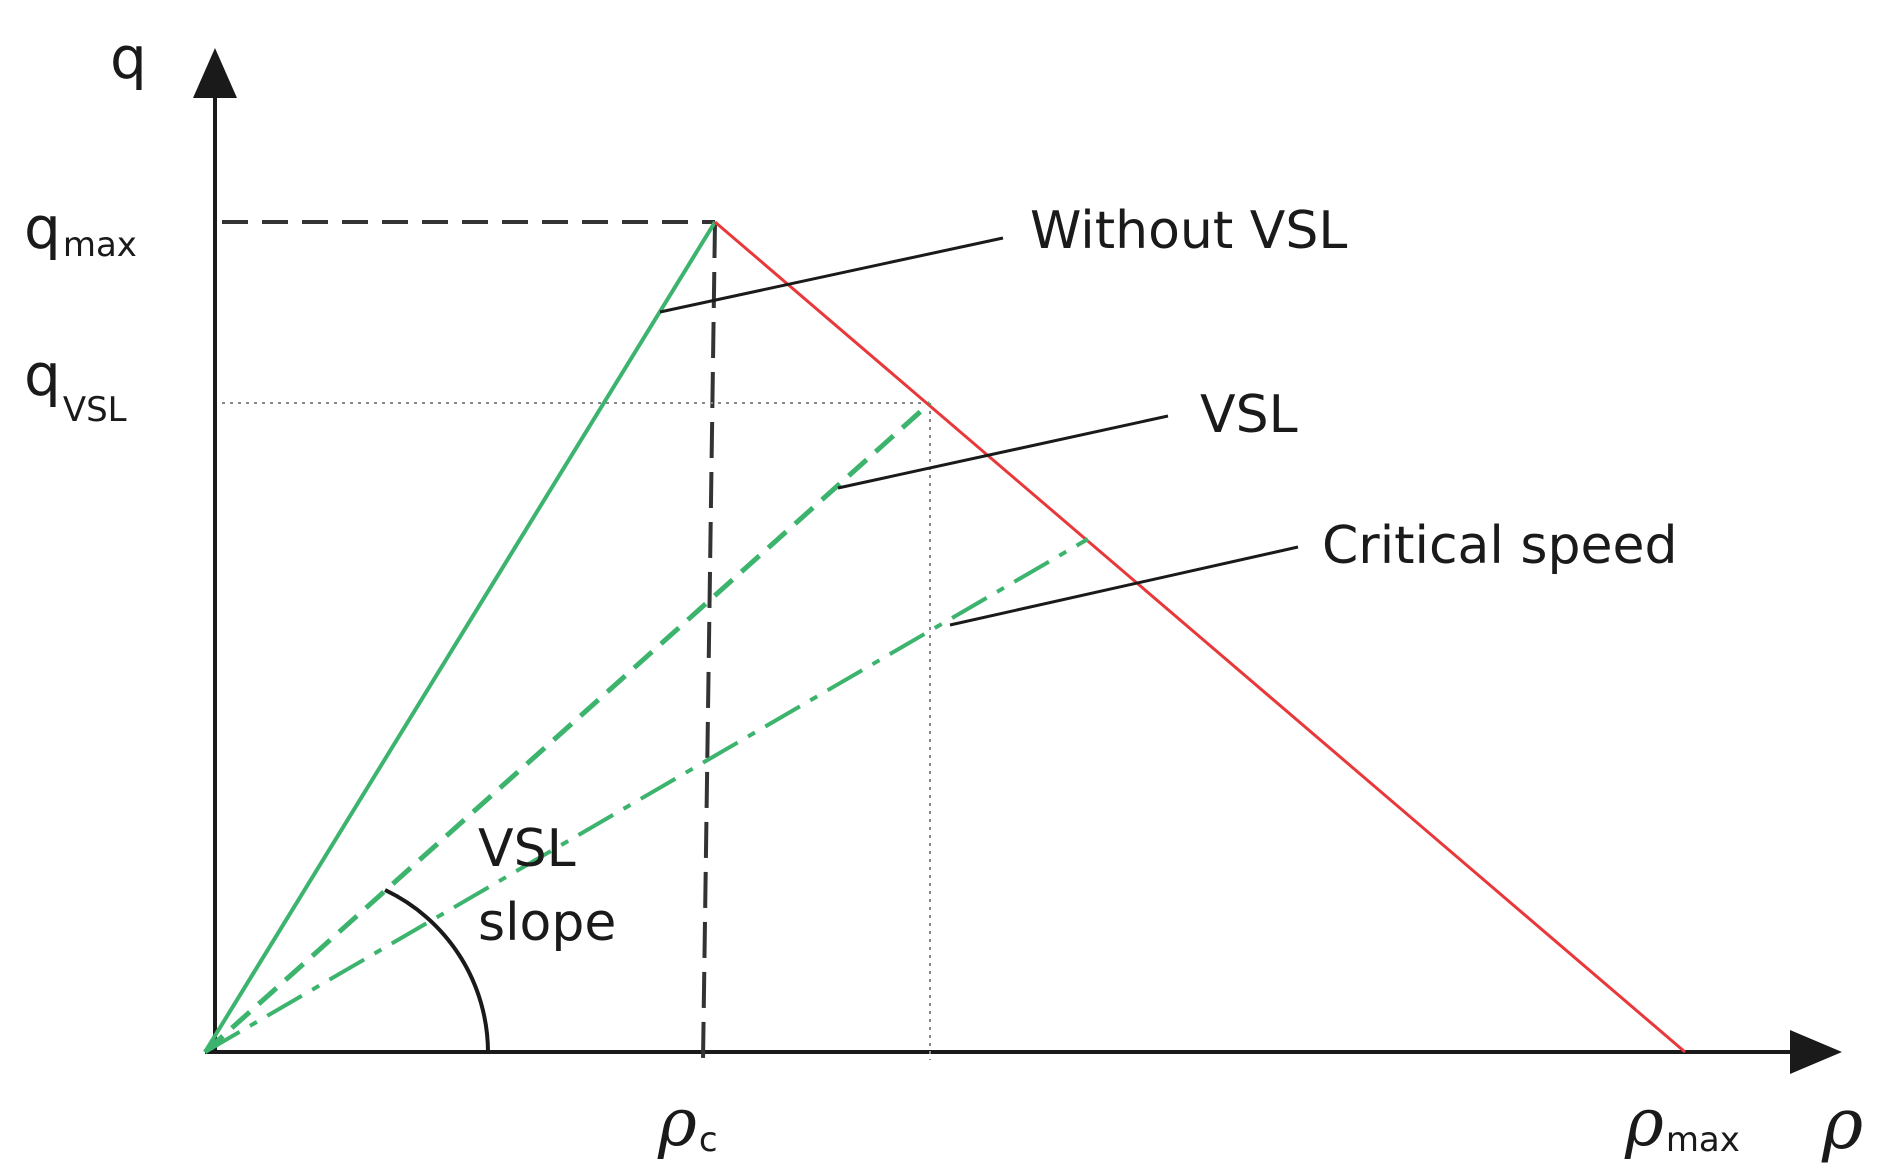 The width and height of the screenshot is (1901, 1174). What do you see at coordinates (1124, 586) in the screenshot?
I see `critical-speed-leader-line` at bounding box center [1124, 586].